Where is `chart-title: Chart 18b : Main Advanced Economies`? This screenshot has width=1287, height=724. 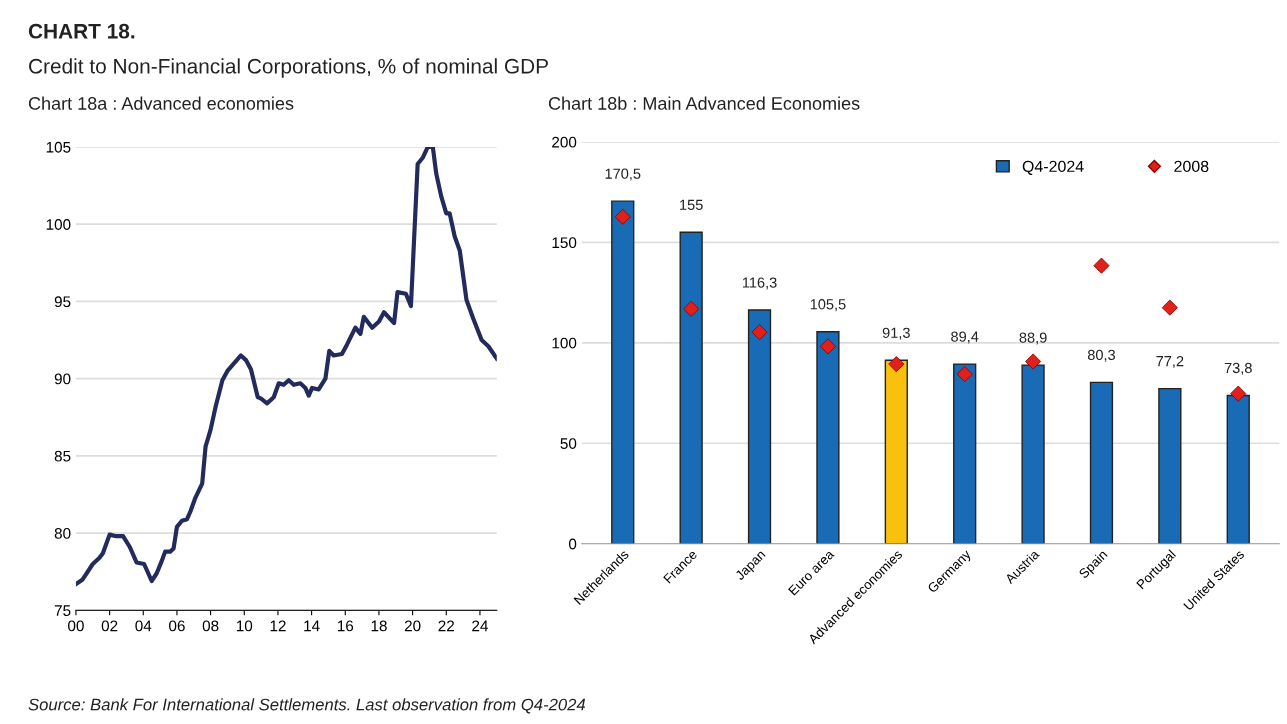 chart-title: Chart 18b : Main Advanced Economies is located at coordinates (704, 103).